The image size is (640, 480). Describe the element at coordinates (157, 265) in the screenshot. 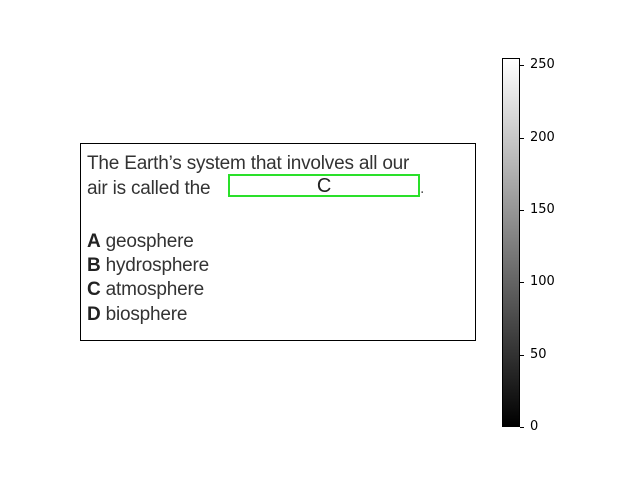

I see `option-b-text: hydrosphere` at that location.